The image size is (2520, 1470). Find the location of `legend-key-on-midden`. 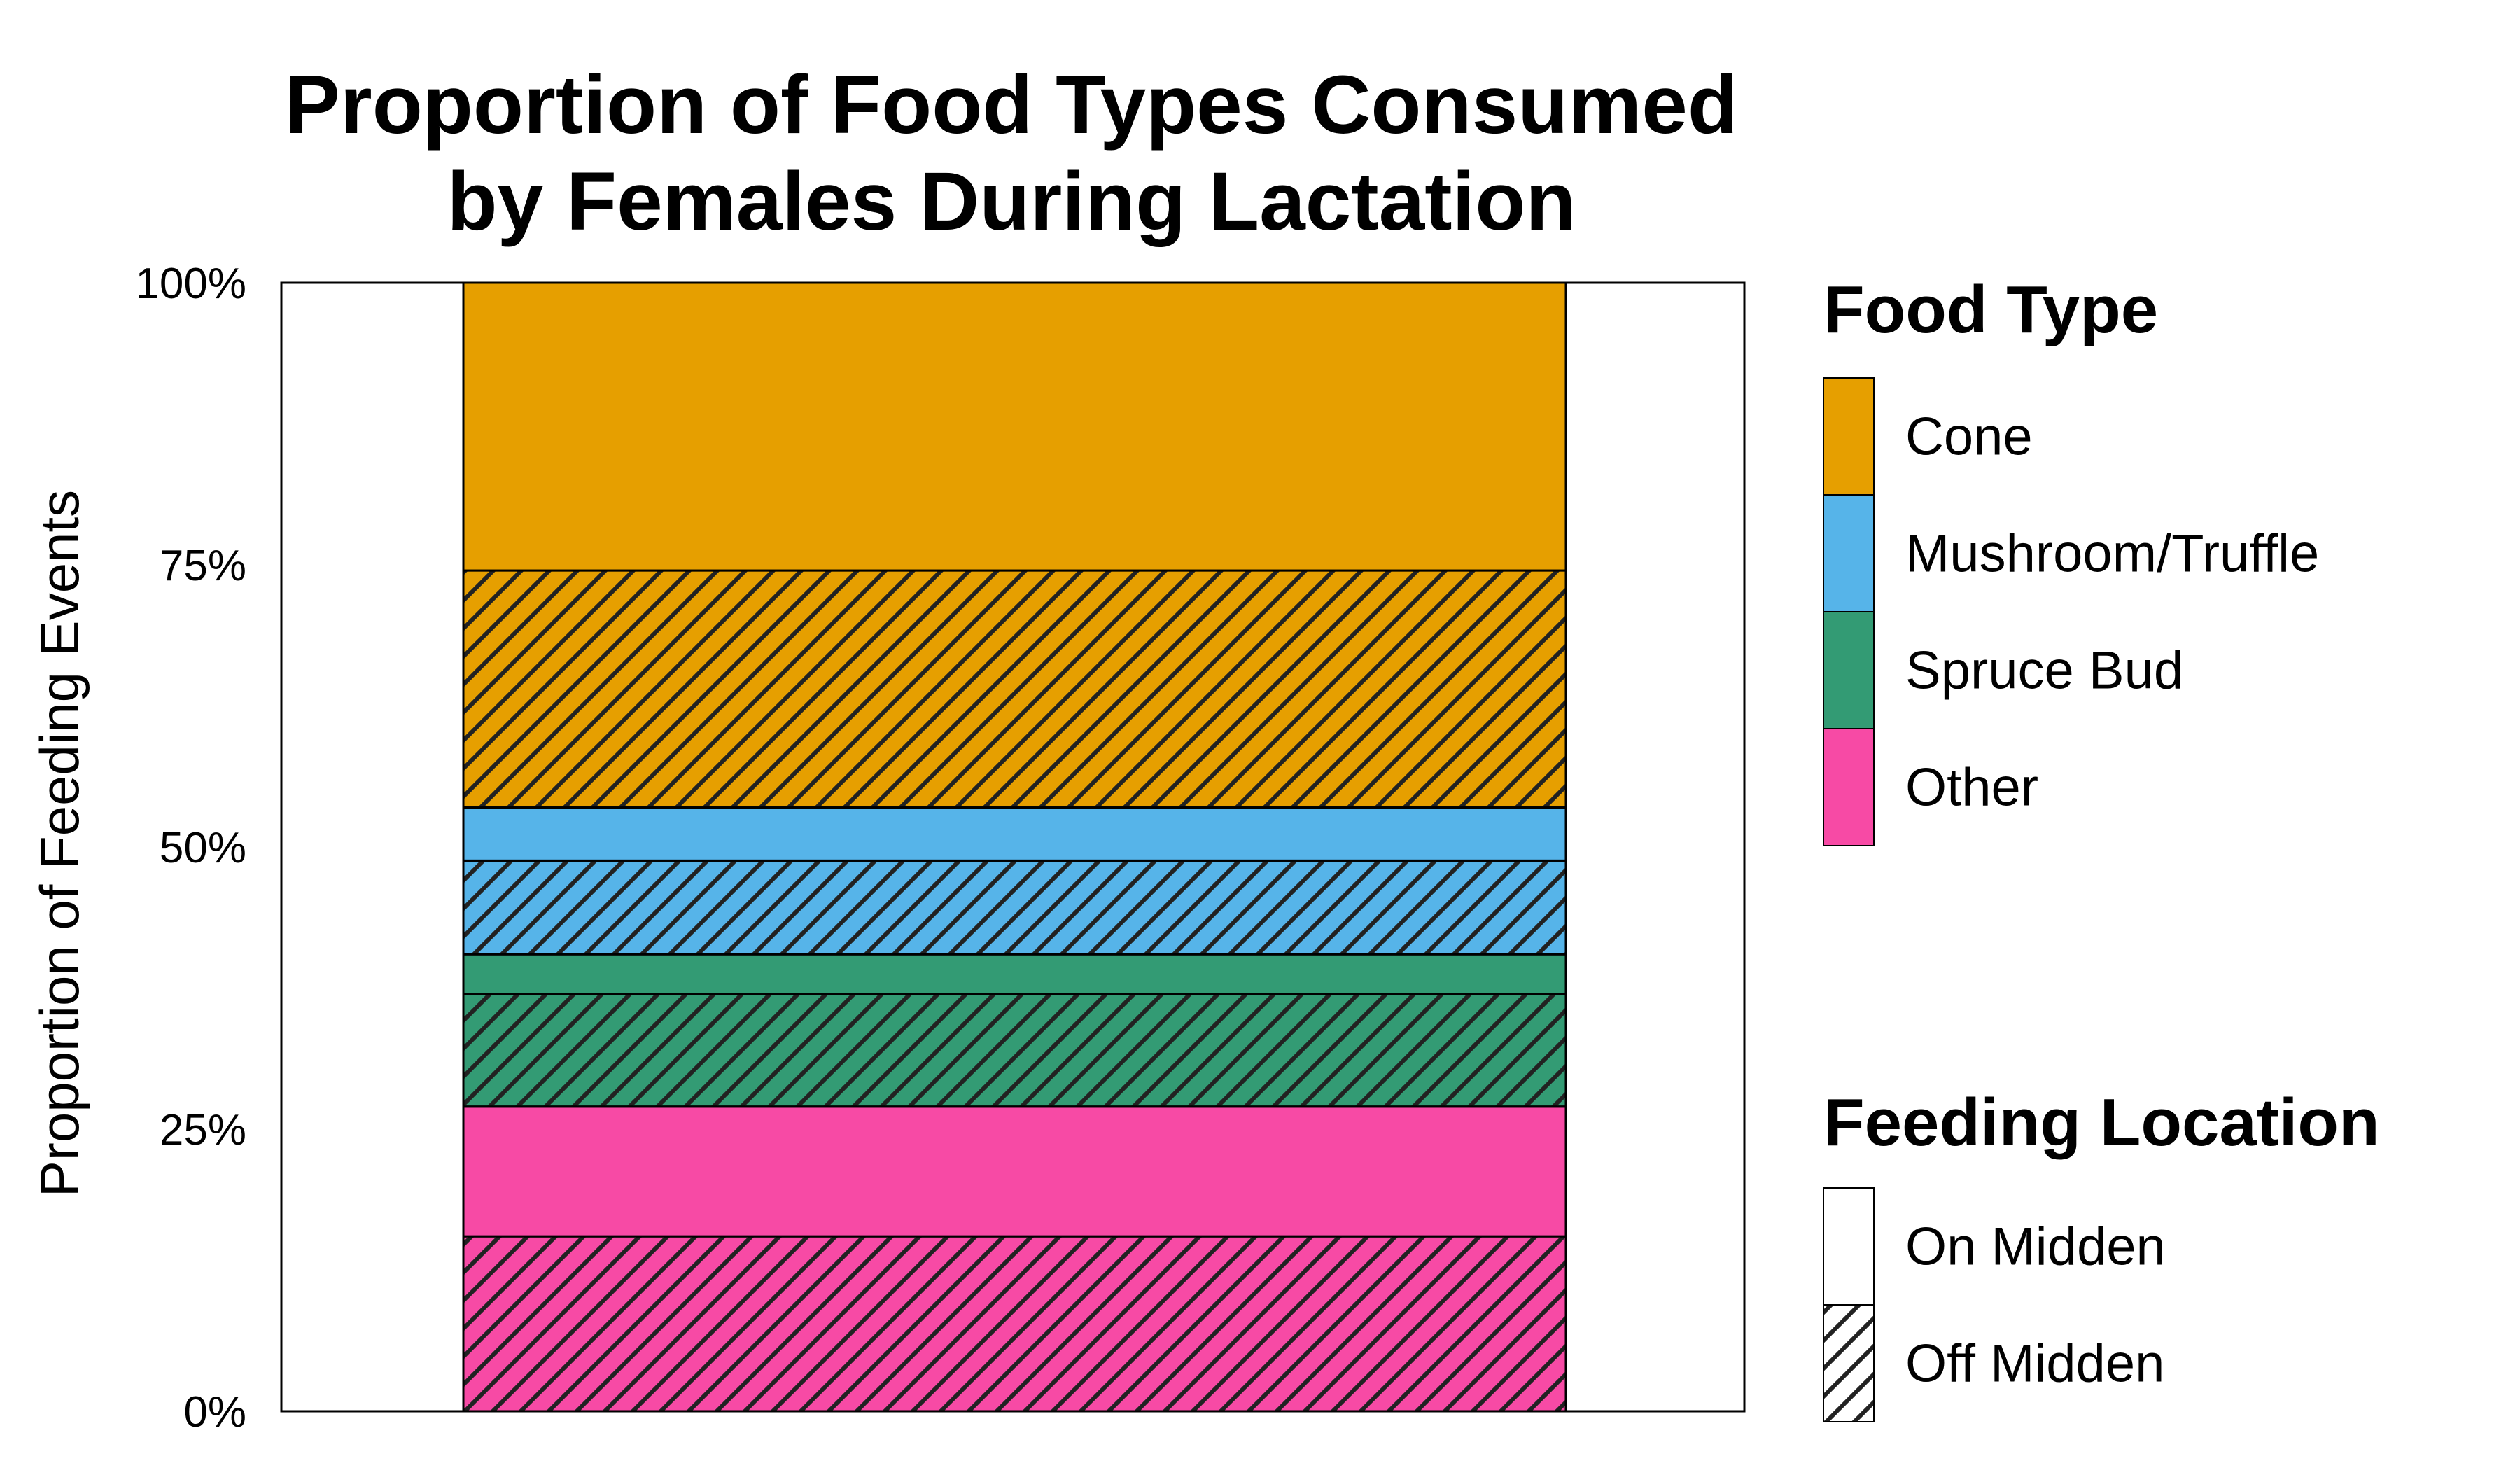

legend-key-on-midden is located at coordinates (1849, 1246).